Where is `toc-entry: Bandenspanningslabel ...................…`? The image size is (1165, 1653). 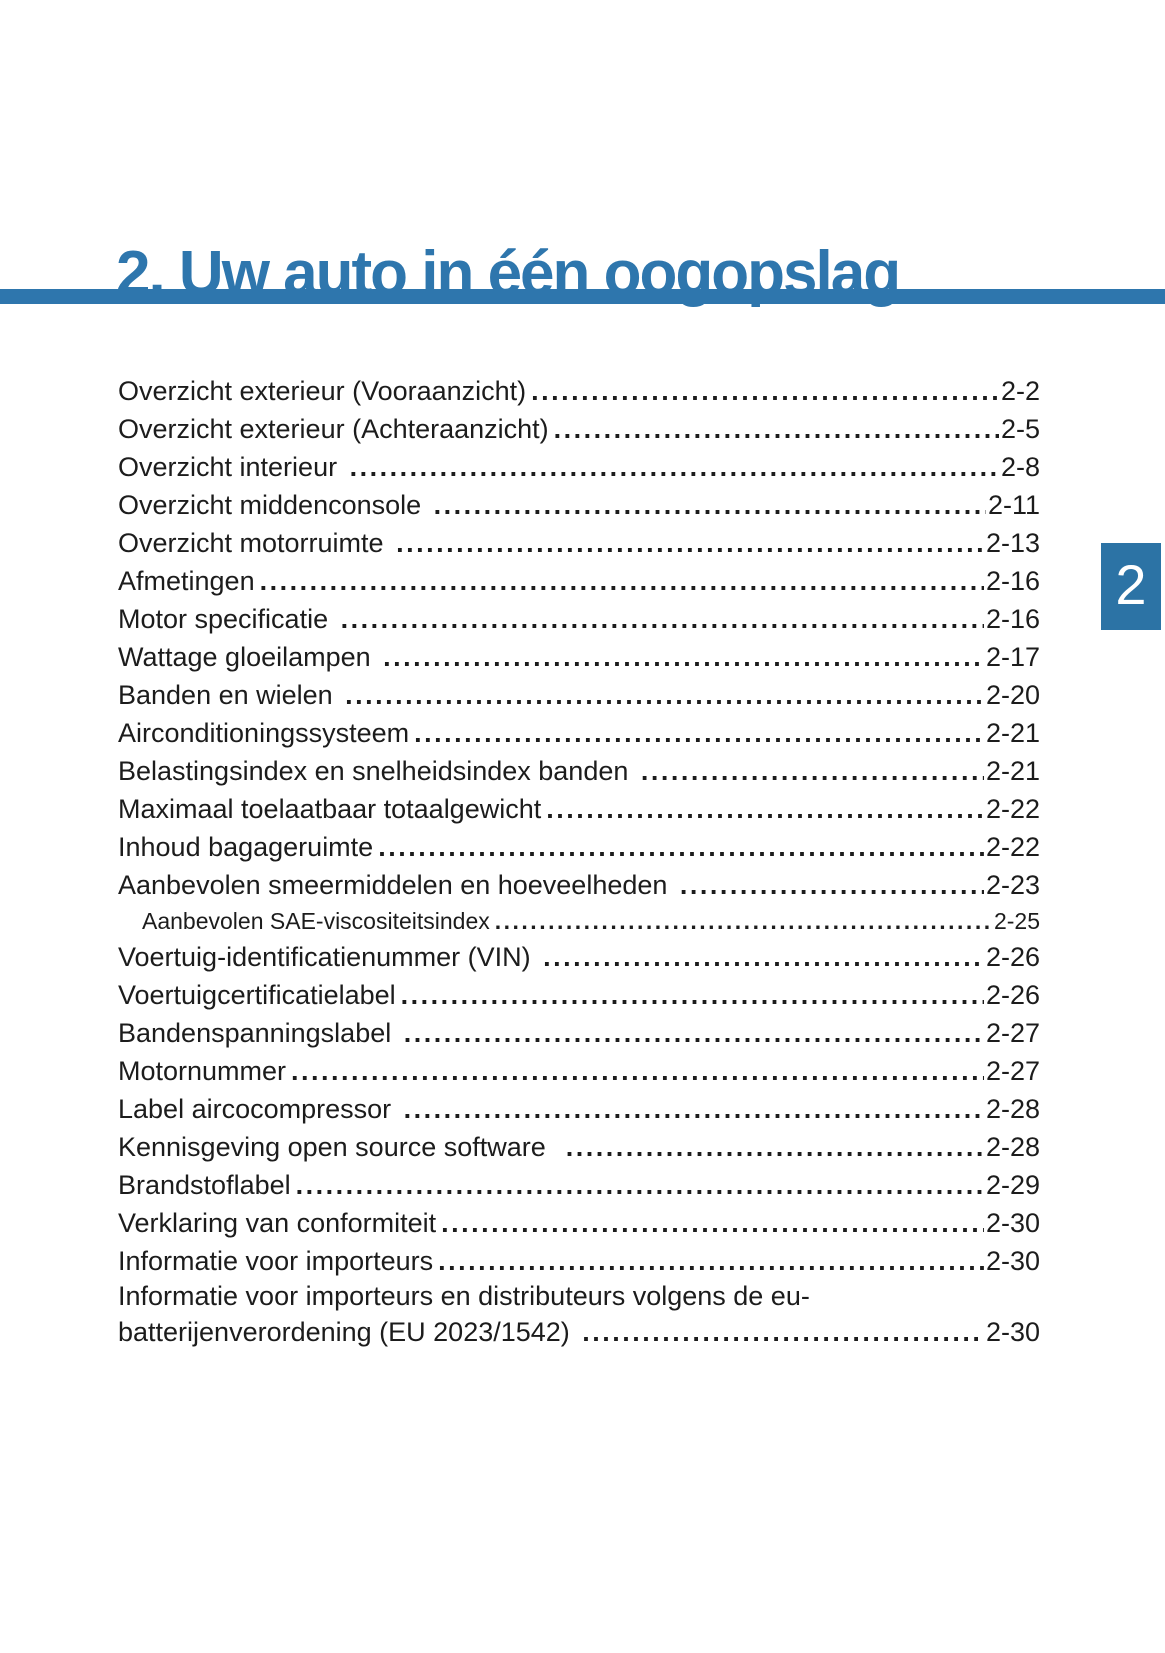 toc-entry: Bandenspanningslabel ...................… is located at coordinates (579, 1033).